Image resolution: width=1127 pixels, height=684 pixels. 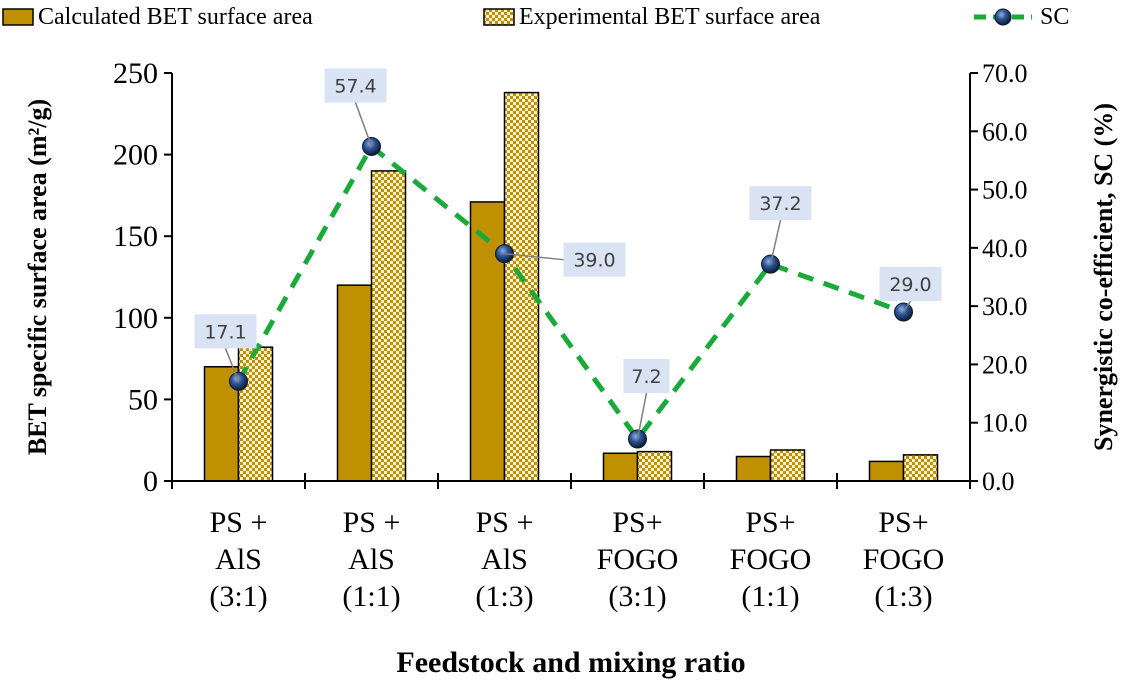 I want to click on legend-label-experimental: Experimental BET surface area, so click(x=670, y=17).